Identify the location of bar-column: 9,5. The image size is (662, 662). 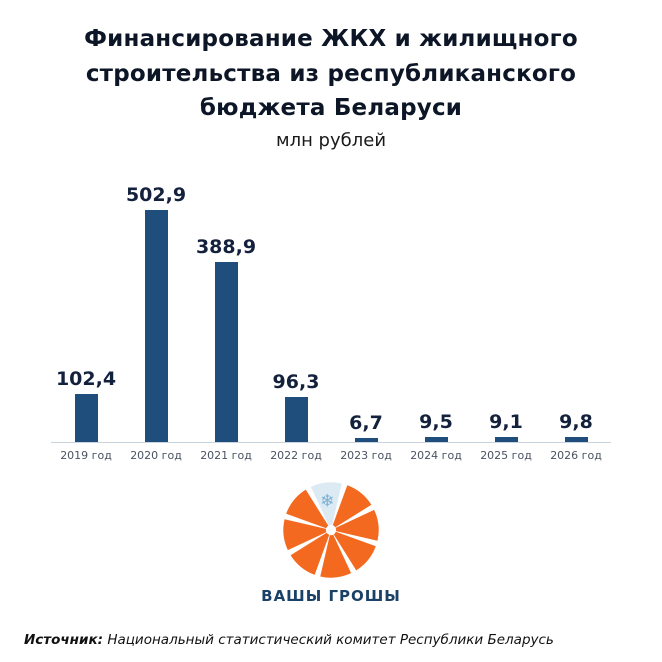
(436, 309).